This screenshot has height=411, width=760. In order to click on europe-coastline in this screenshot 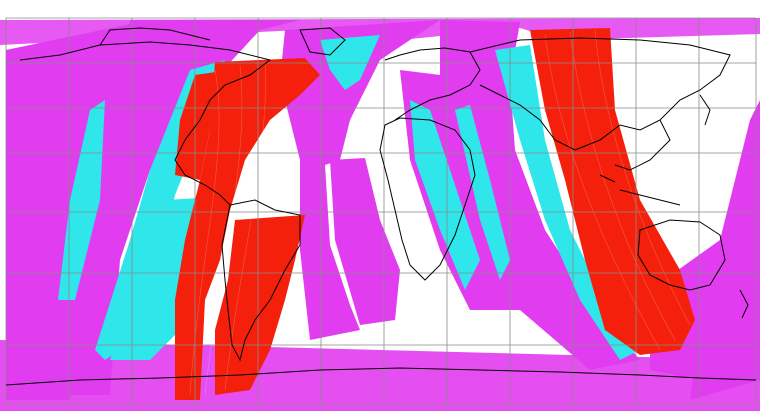, I will do `click(432, 84)`.